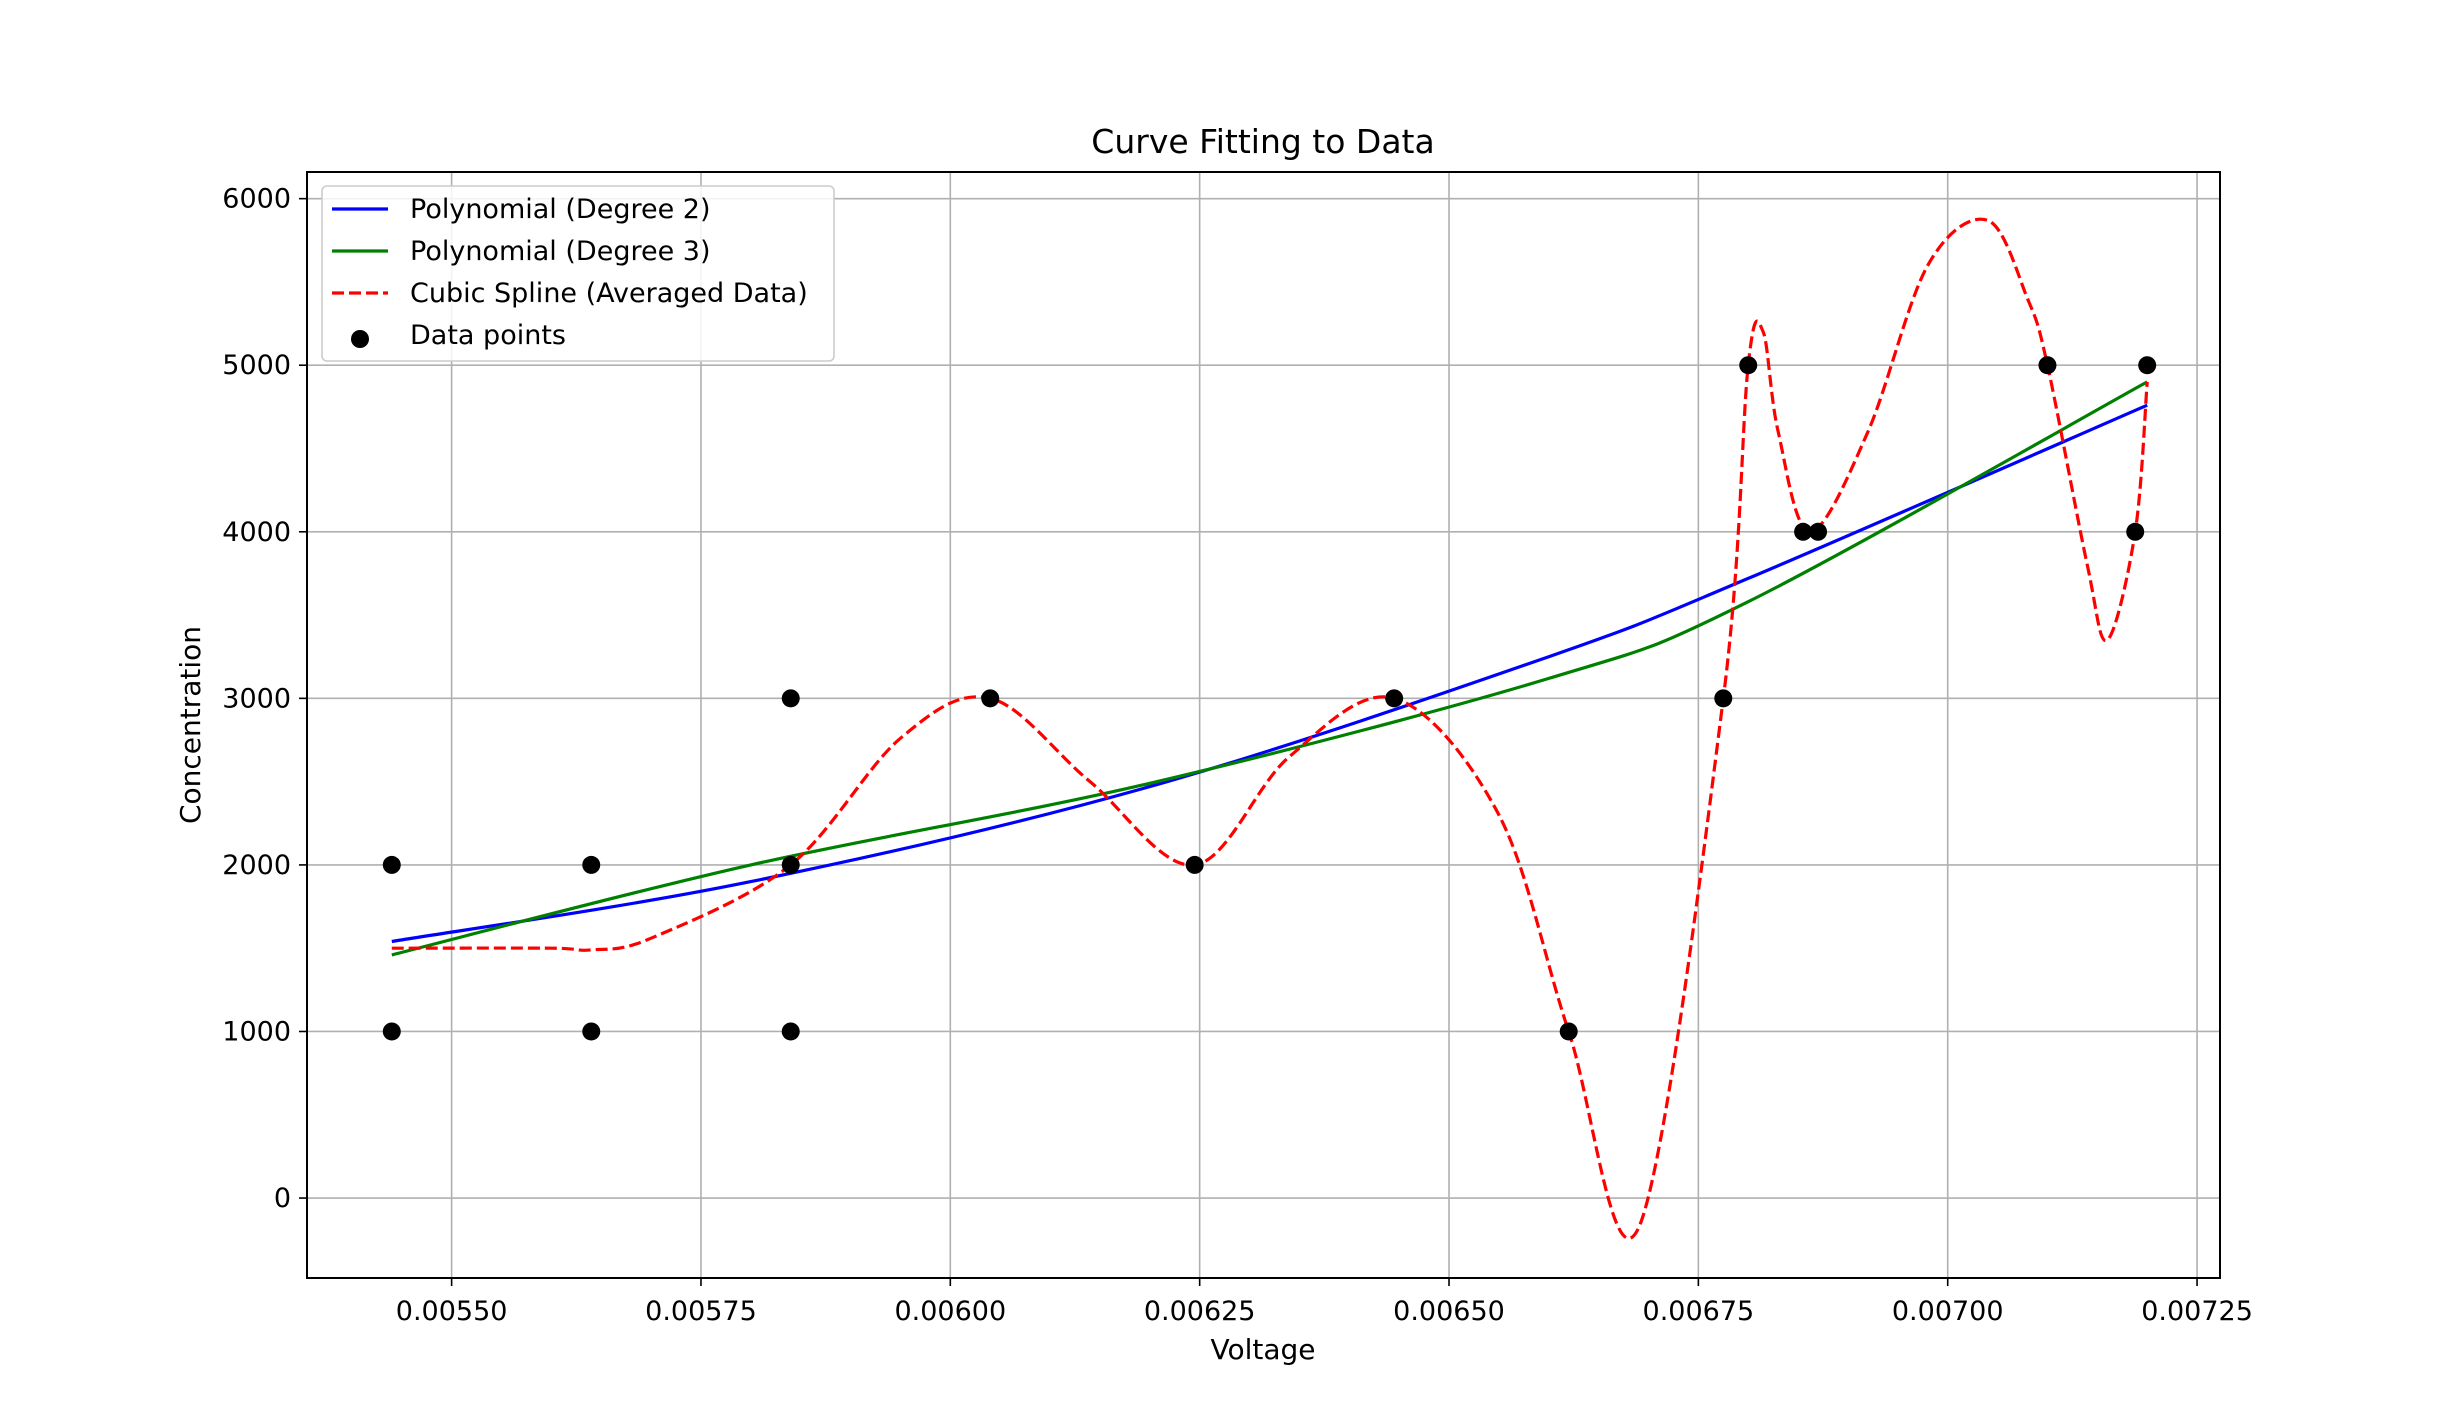 This screenshot has width=2442, height=1422. What do you see at coordinates (256, 698) in the screenshot?
I see `y-tick-label: 3000` at bounding box center [256, 698].